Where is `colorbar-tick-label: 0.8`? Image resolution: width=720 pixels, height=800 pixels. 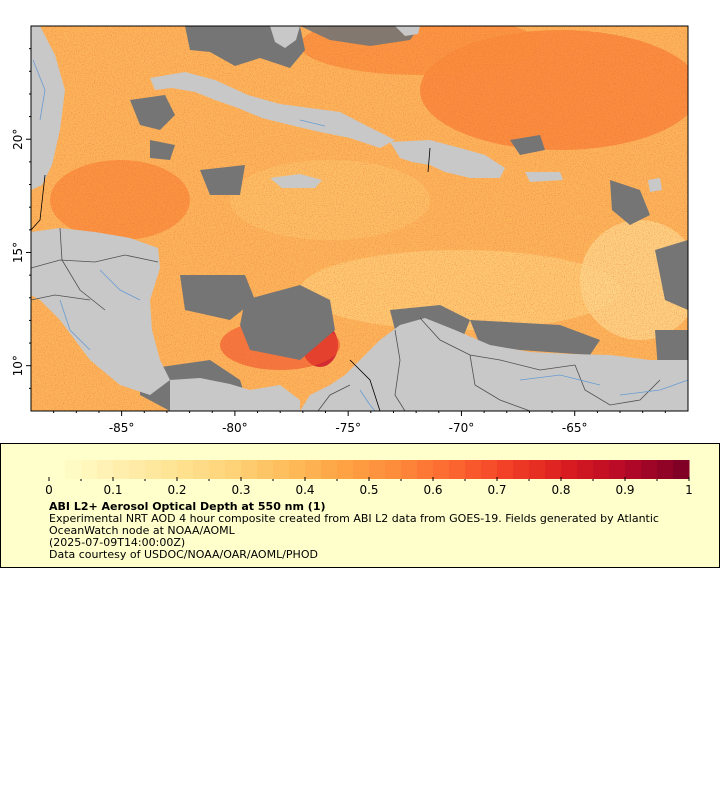 colorbar-tick-label: 0.8 is located at coordinates (560, 490).